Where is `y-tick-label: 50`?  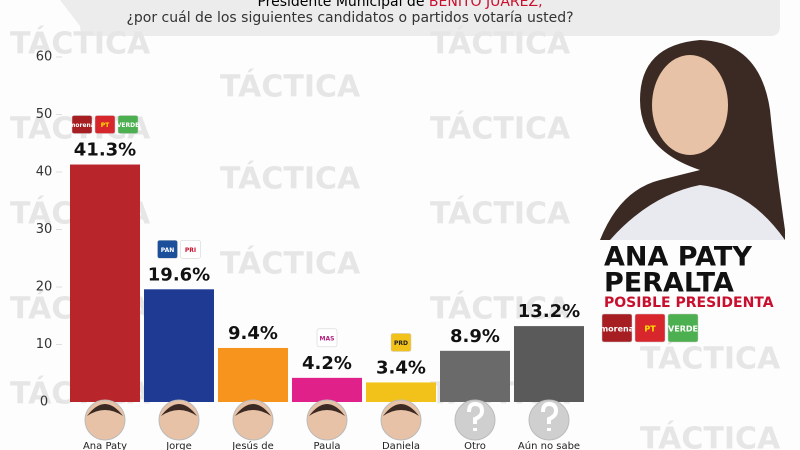 y-tick-label: 50 is located at coordinates (44, 114).